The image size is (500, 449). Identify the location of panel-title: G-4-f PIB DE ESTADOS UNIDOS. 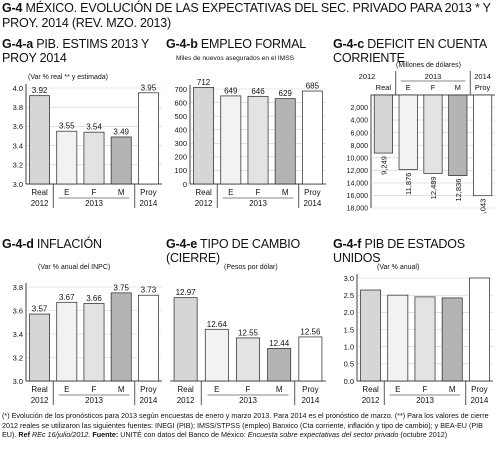
(399, 251).